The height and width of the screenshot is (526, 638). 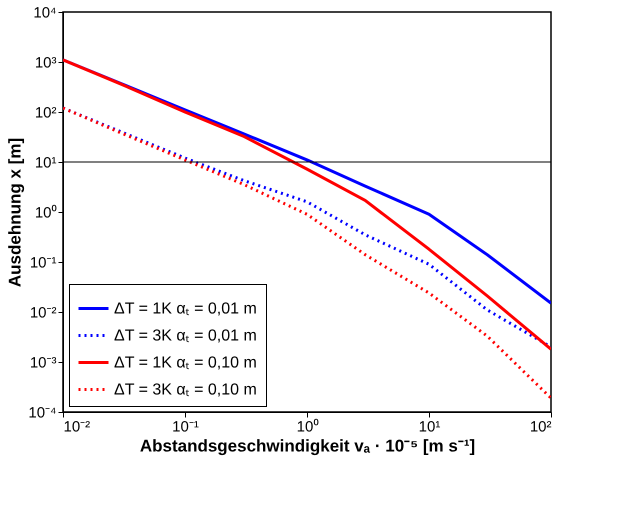 What do you see at coordinates (429, 427) in the screenshot?
I see `x-tick-label: 10¹` at bounding box center [429, 427].